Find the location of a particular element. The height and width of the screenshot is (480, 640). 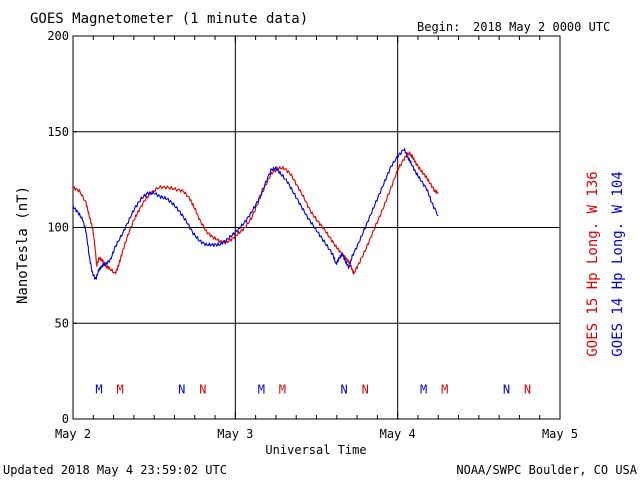

y-axis-label: NanoTesla (nT) is located at coordinates (23, 245).